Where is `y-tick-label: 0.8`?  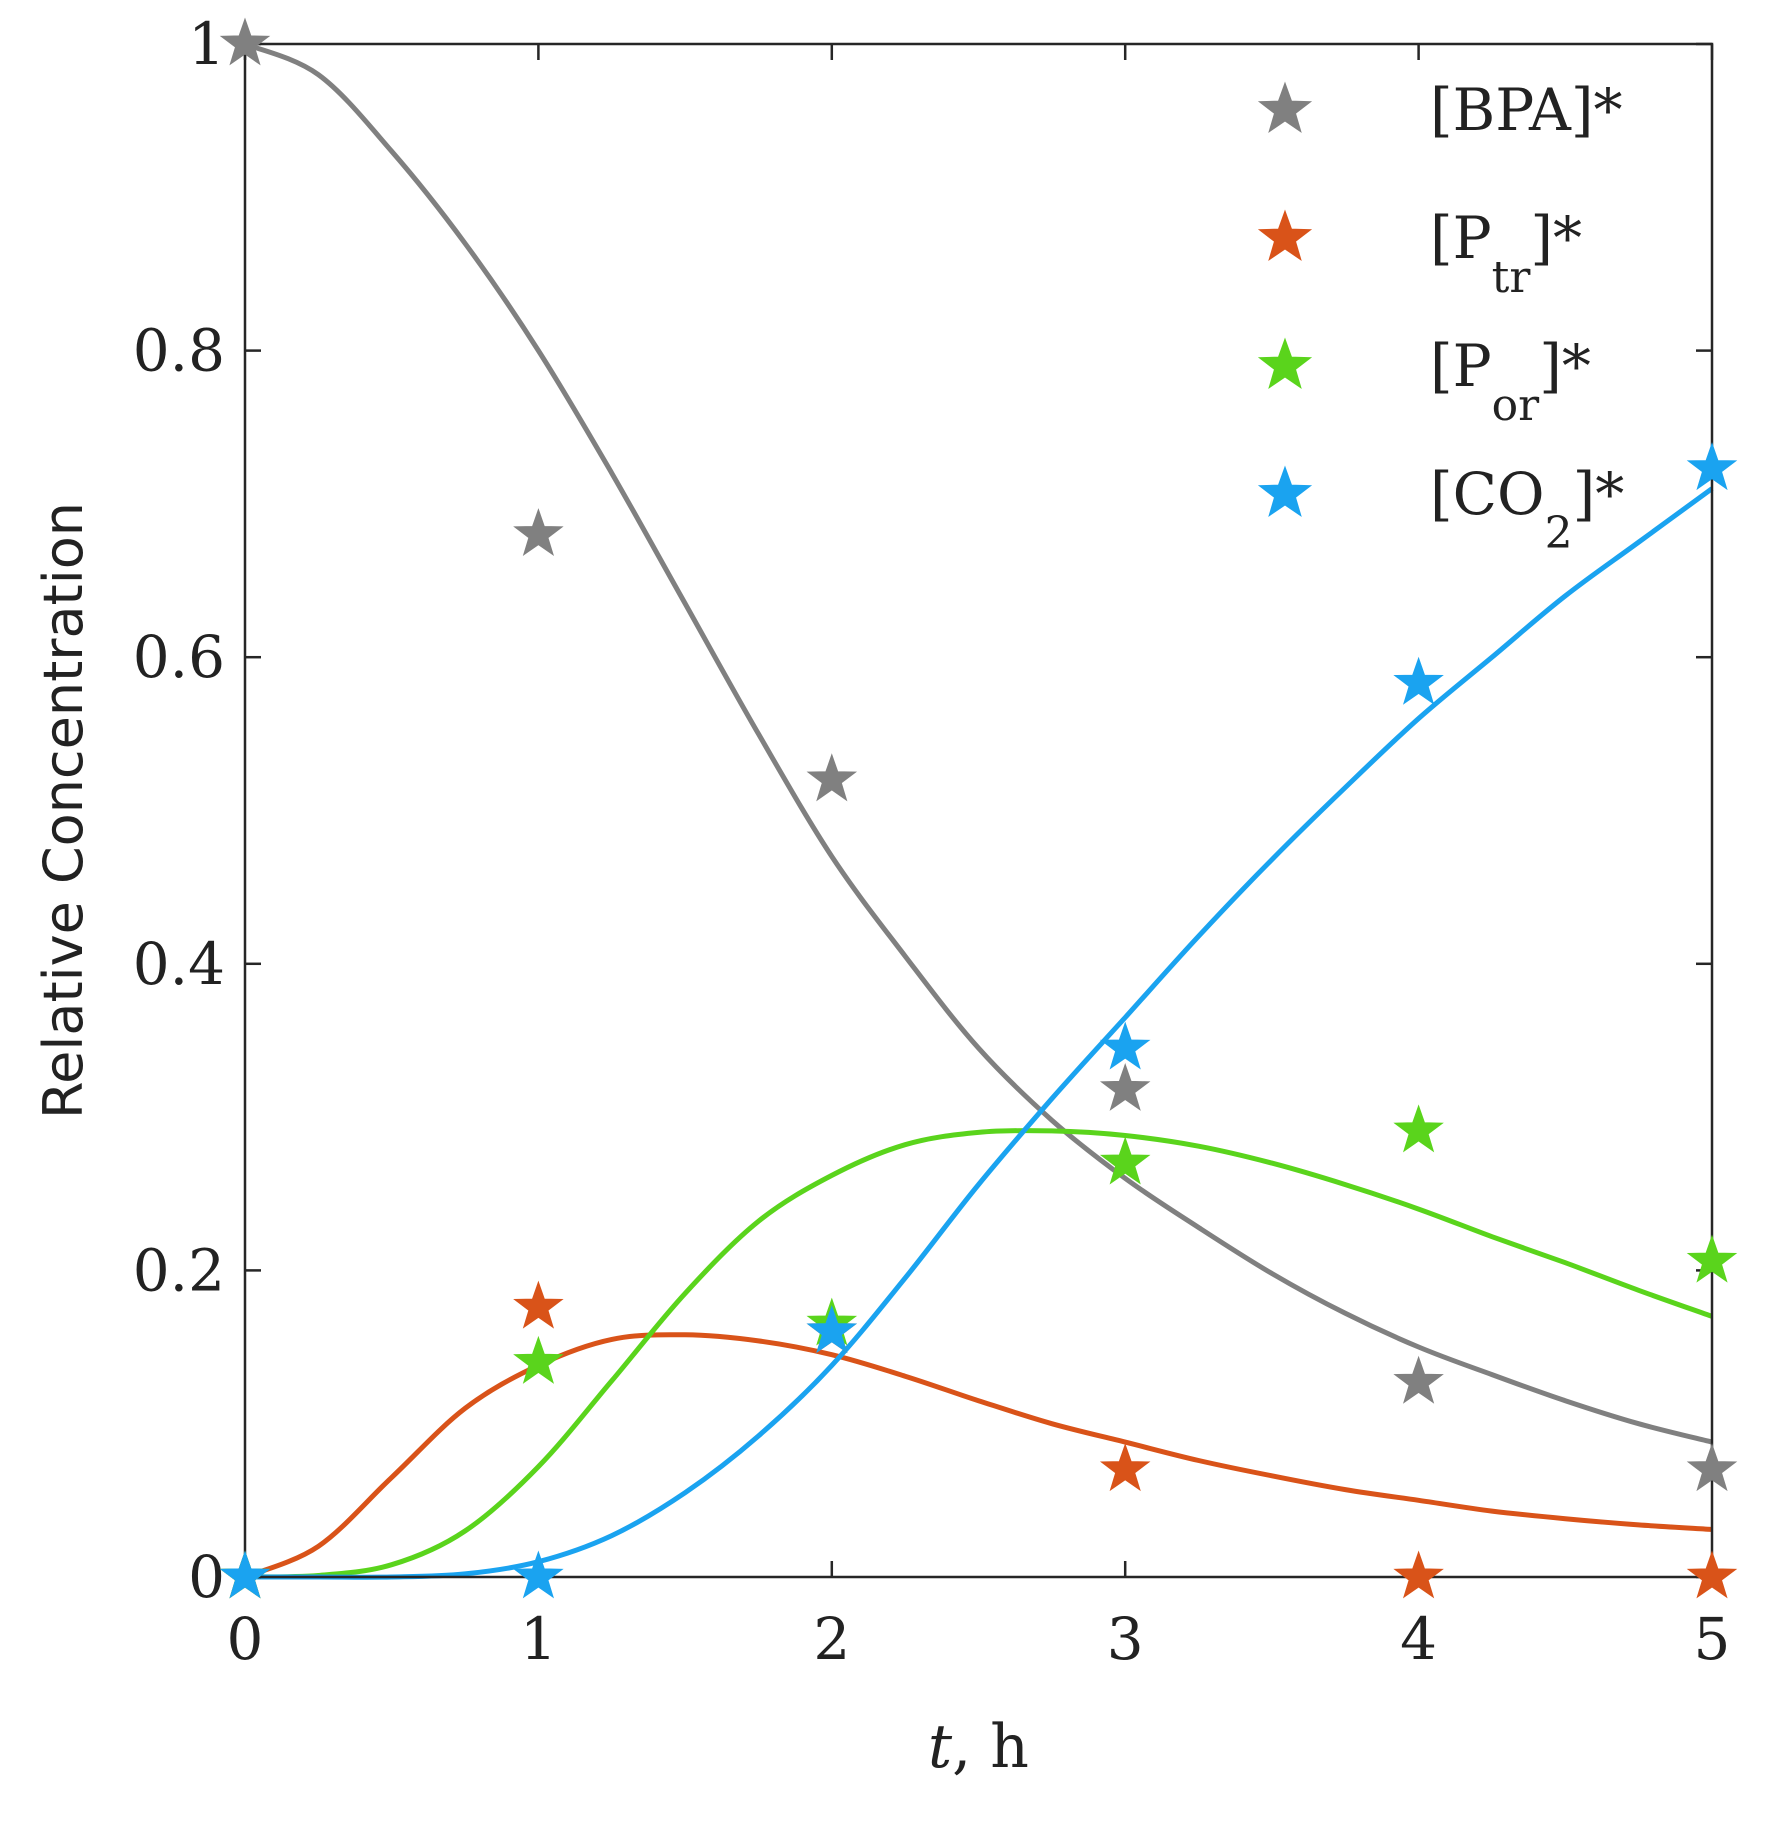 y-tick-label: 0.8 is located at coordinates (179, 351).